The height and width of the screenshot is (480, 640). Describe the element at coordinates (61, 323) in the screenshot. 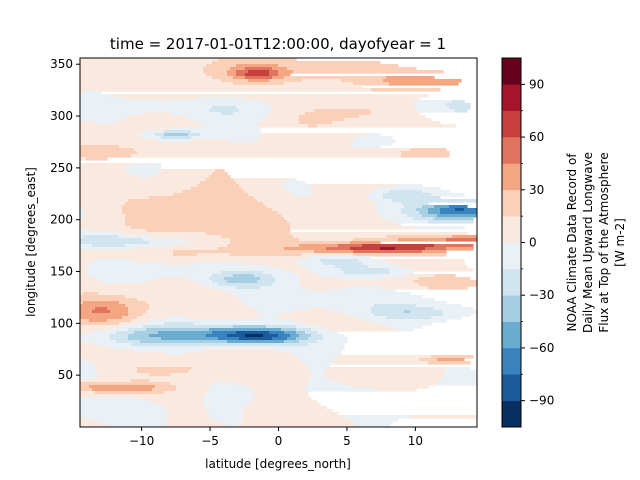

I see `y-tick-label: 100` at that location.